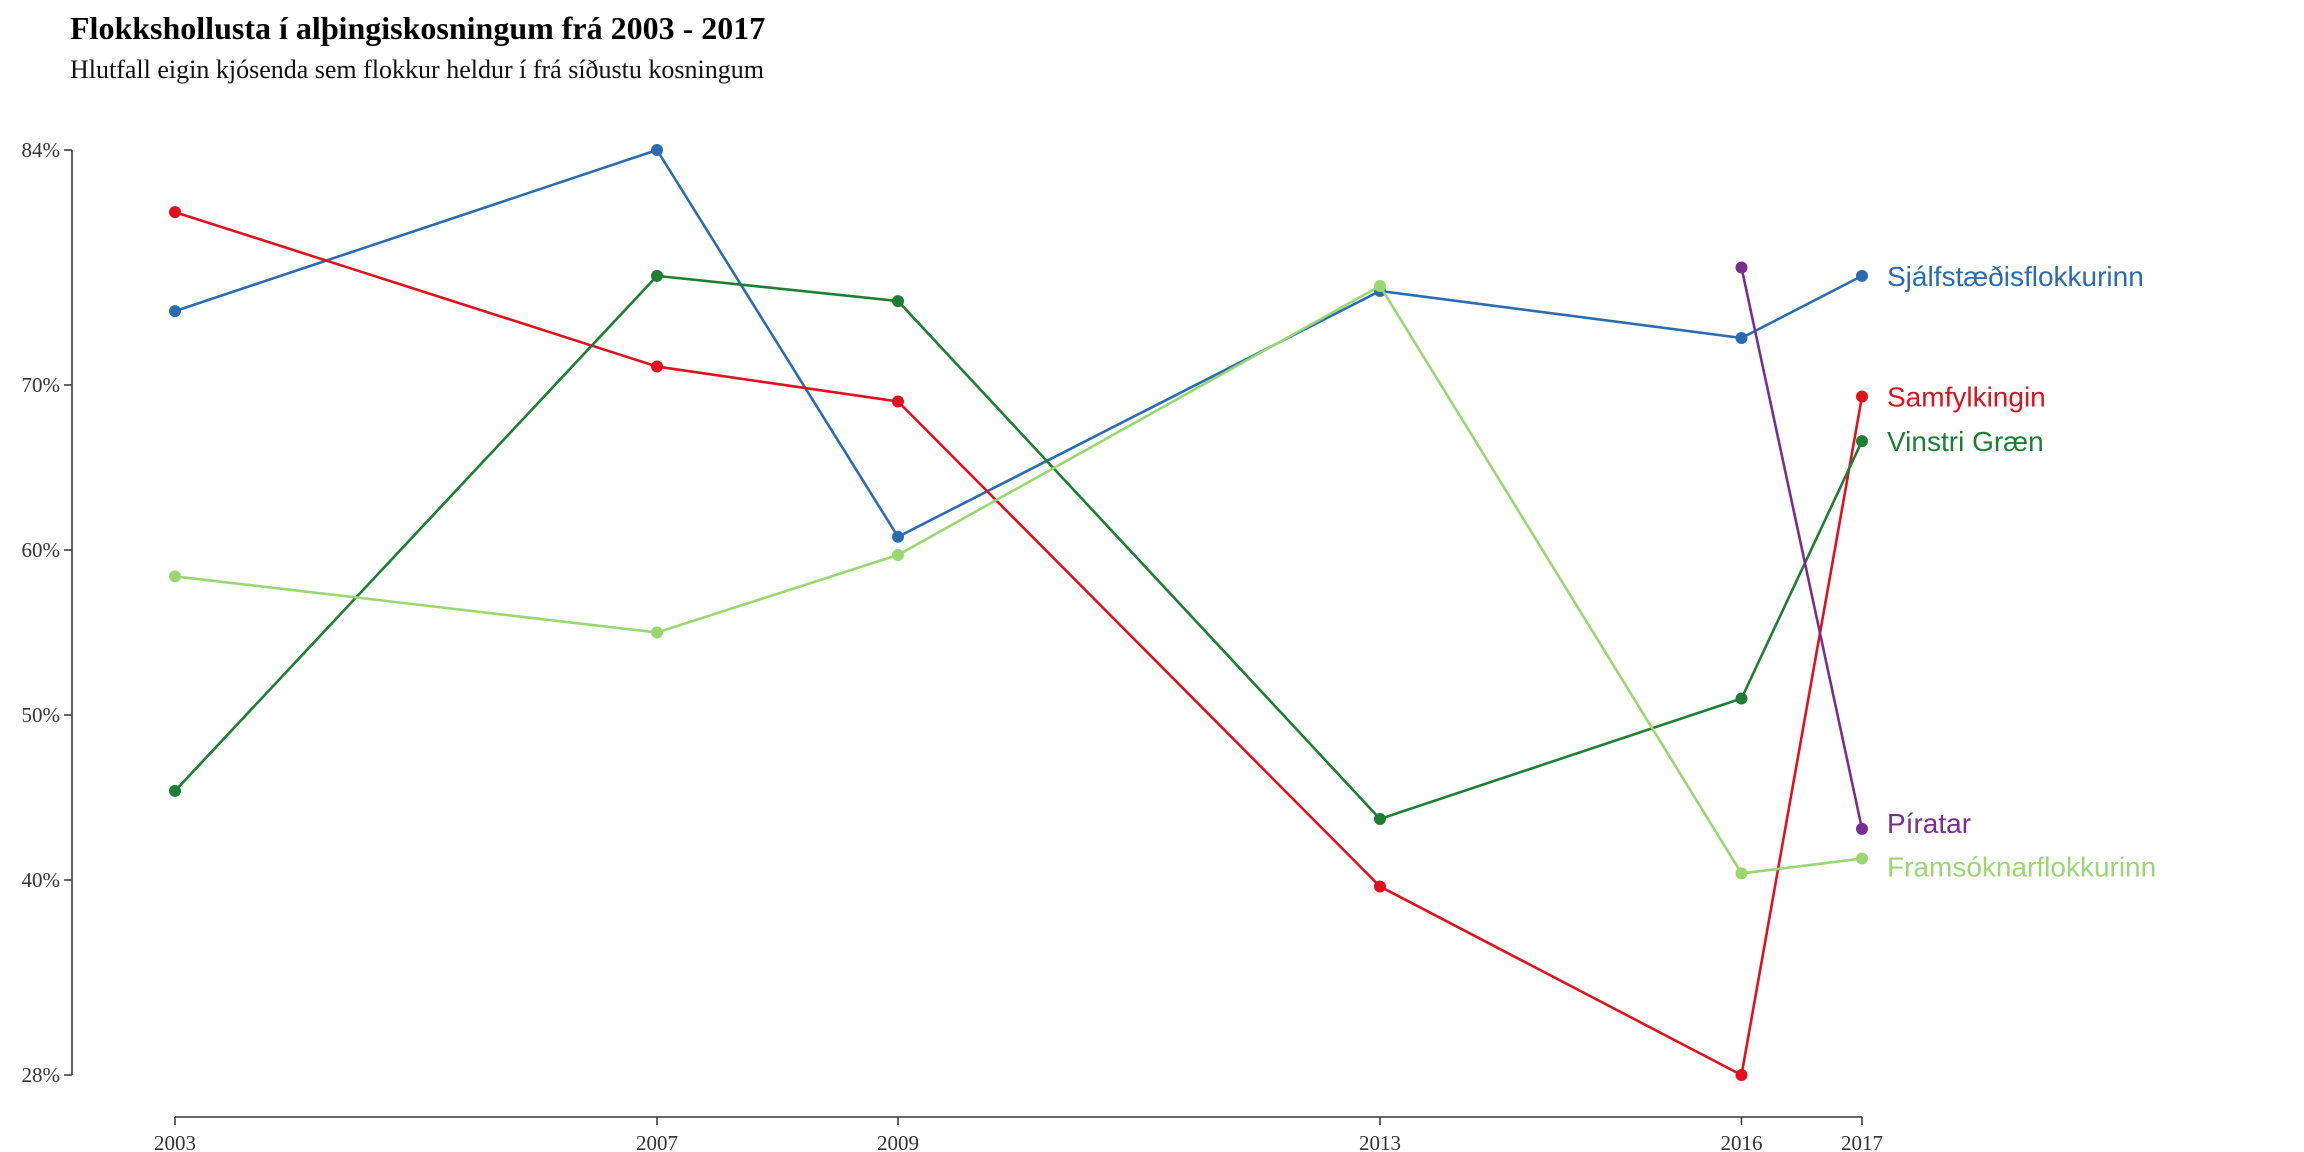 The width and height of the screenshot is (2304, 1152). What do you see at coordinates (898, 1141) in the screenshot?
I see `x-tick-label: 2009` at bounding box center [898, 1141].